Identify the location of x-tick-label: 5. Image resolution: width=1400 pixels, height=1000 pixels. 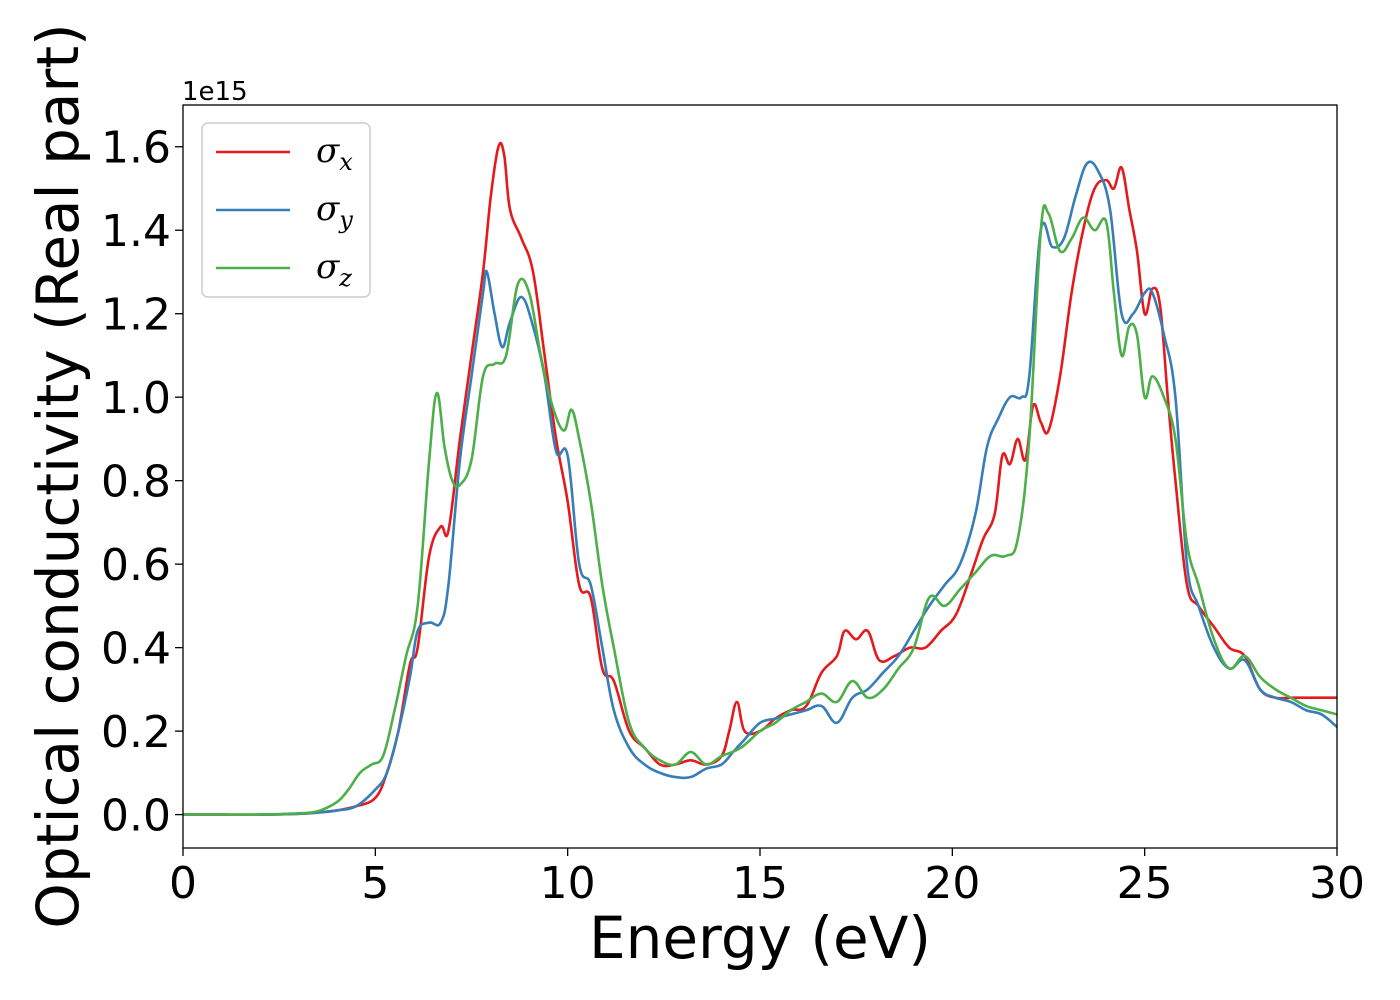
(375, 883).